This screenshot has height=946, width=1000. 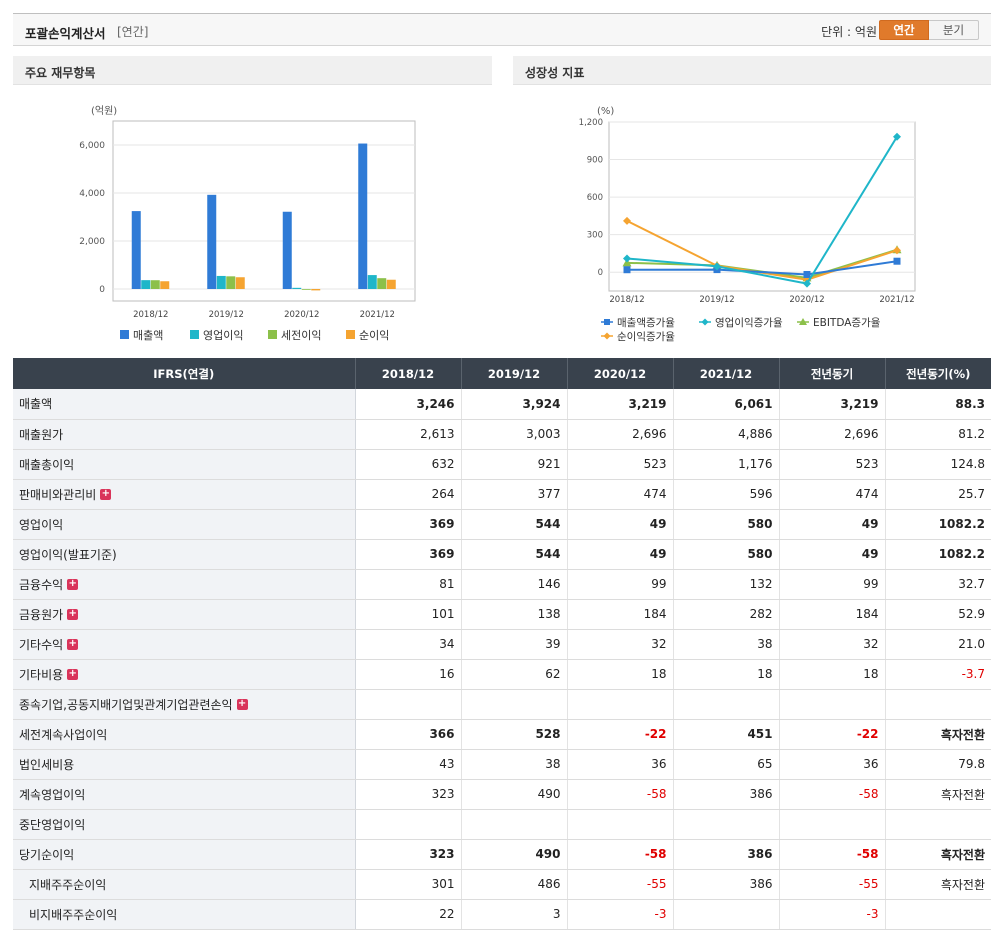 I want to click on cell-value: 81.2, so click(x=971, y=434).